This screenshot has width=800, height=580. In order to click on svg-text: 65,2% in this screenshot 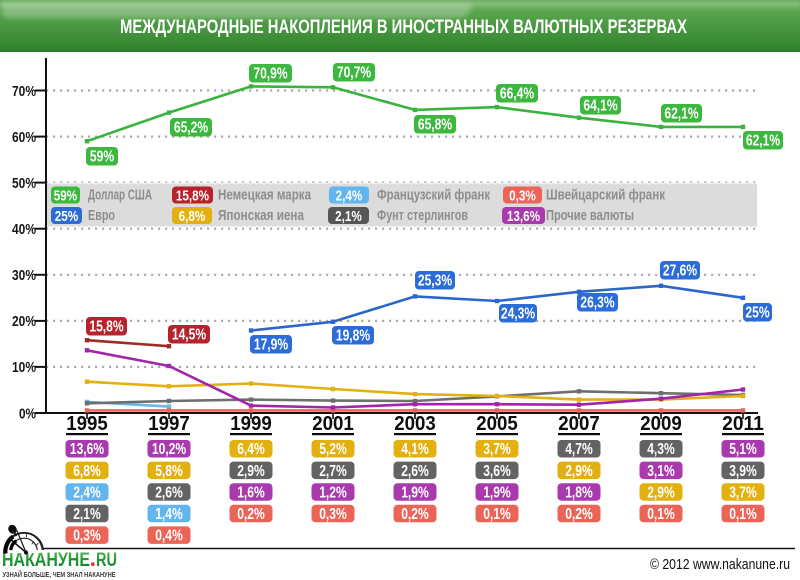, I will do `click(191, 128)`.